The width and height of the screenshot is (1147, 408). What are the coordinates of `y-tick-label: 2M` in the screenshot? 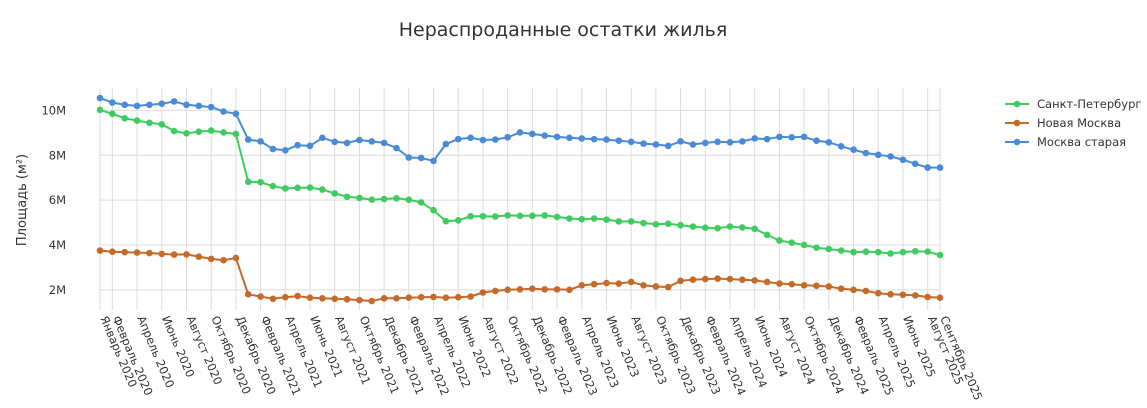 It's located at (57, 290).